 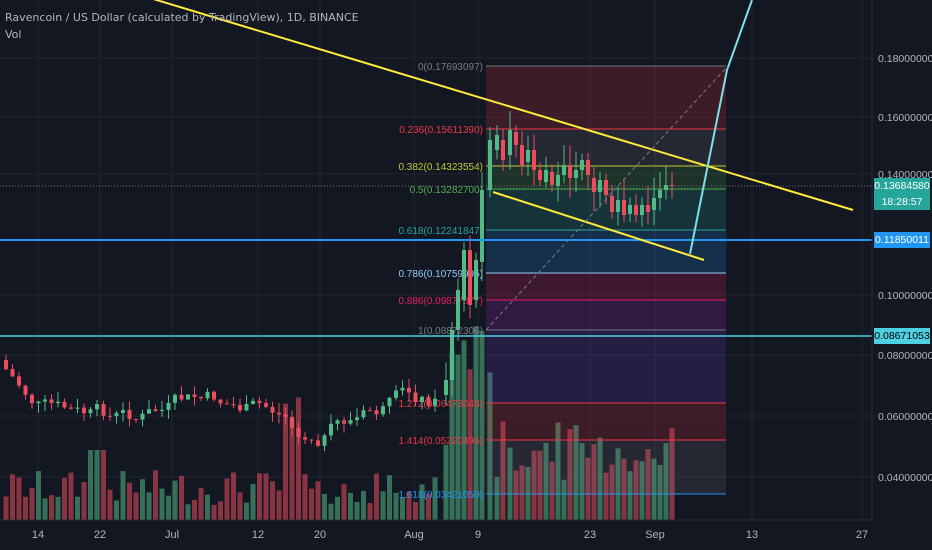 I want to click on fib-diagonal, so click(x=606, y=199).